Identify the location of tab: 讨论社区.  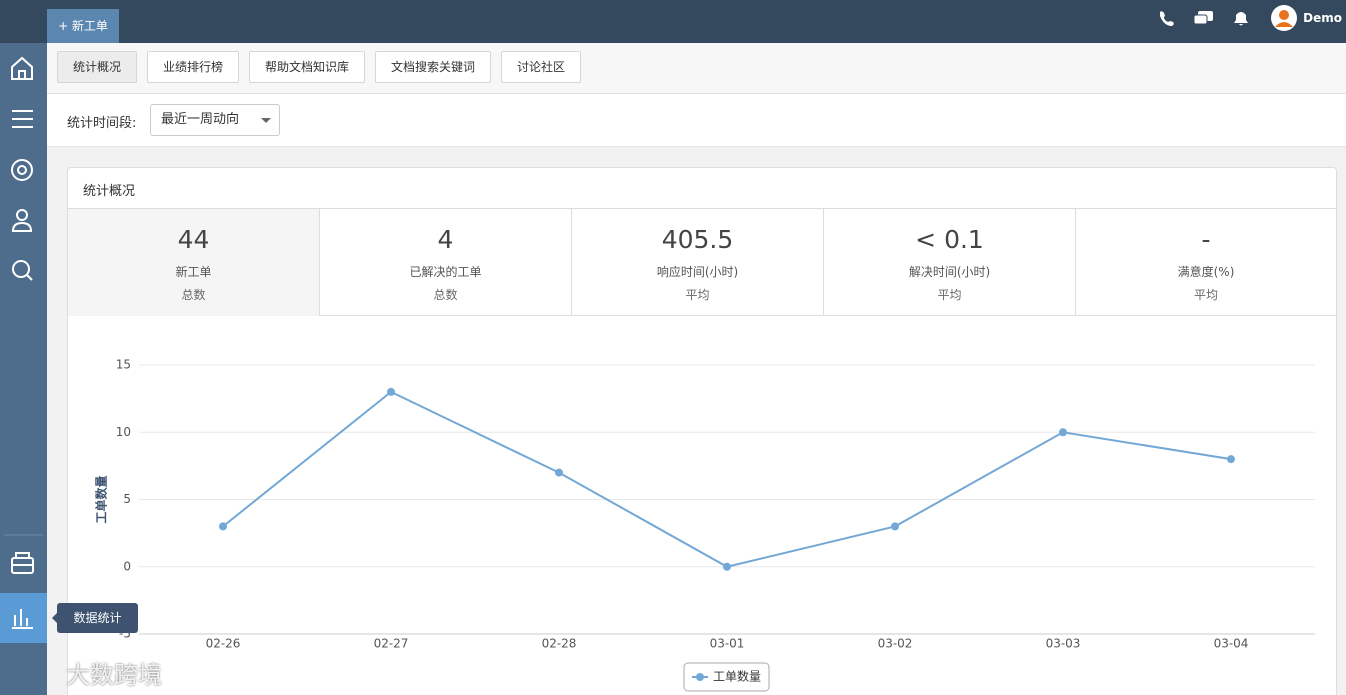
(541, 67).